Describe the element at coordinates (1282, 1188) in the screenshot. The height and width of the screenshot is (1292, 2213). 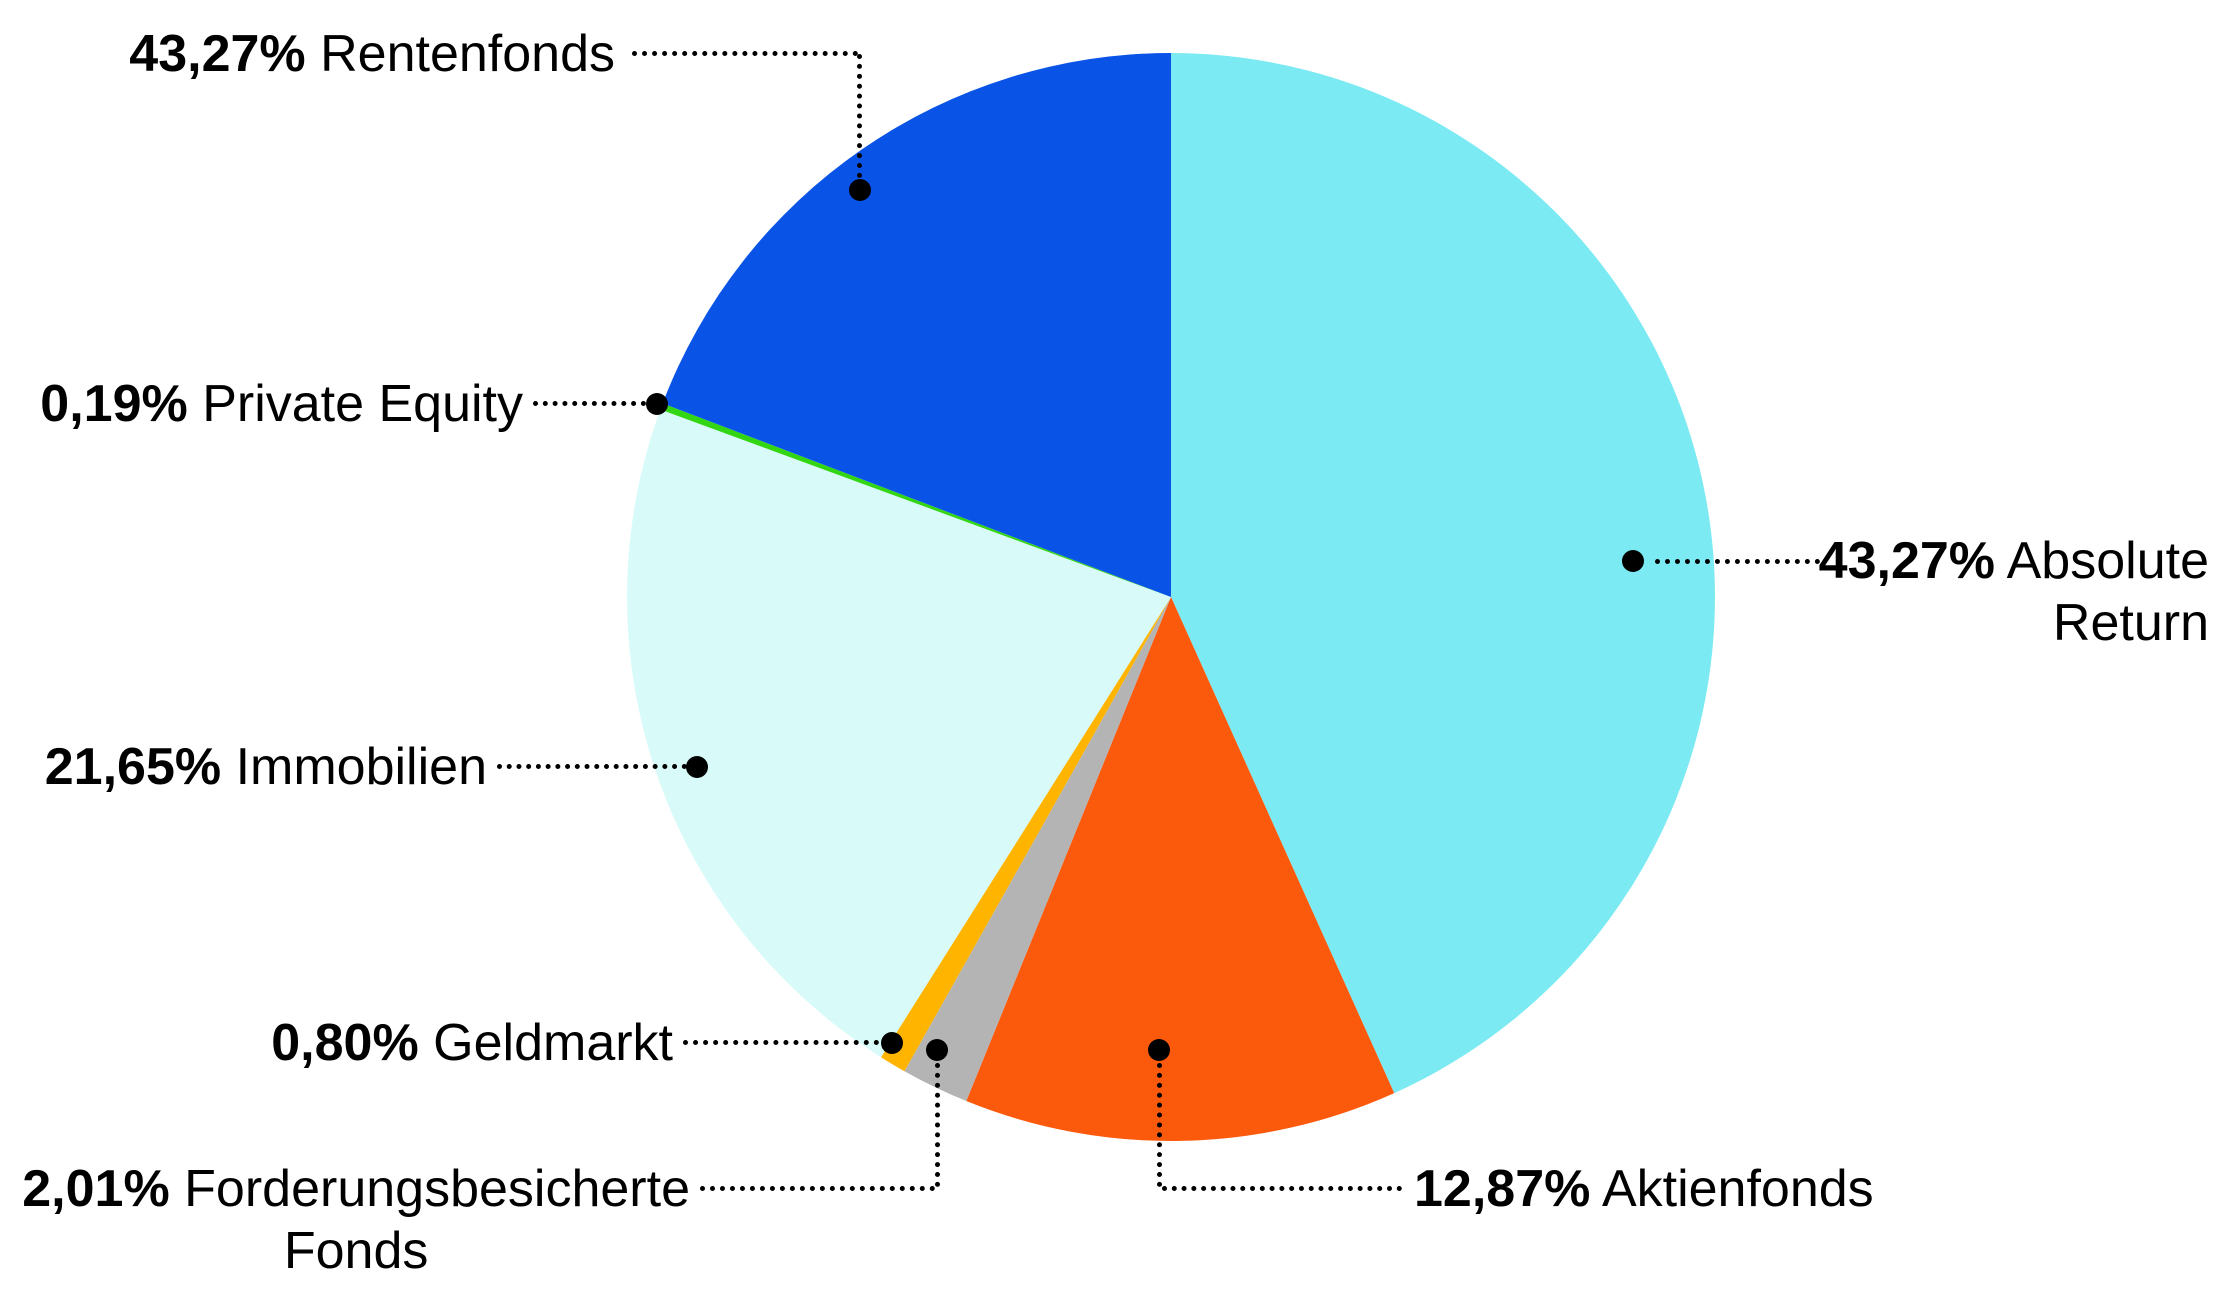
I see `leader-line-aktienfonds-h` at that location.